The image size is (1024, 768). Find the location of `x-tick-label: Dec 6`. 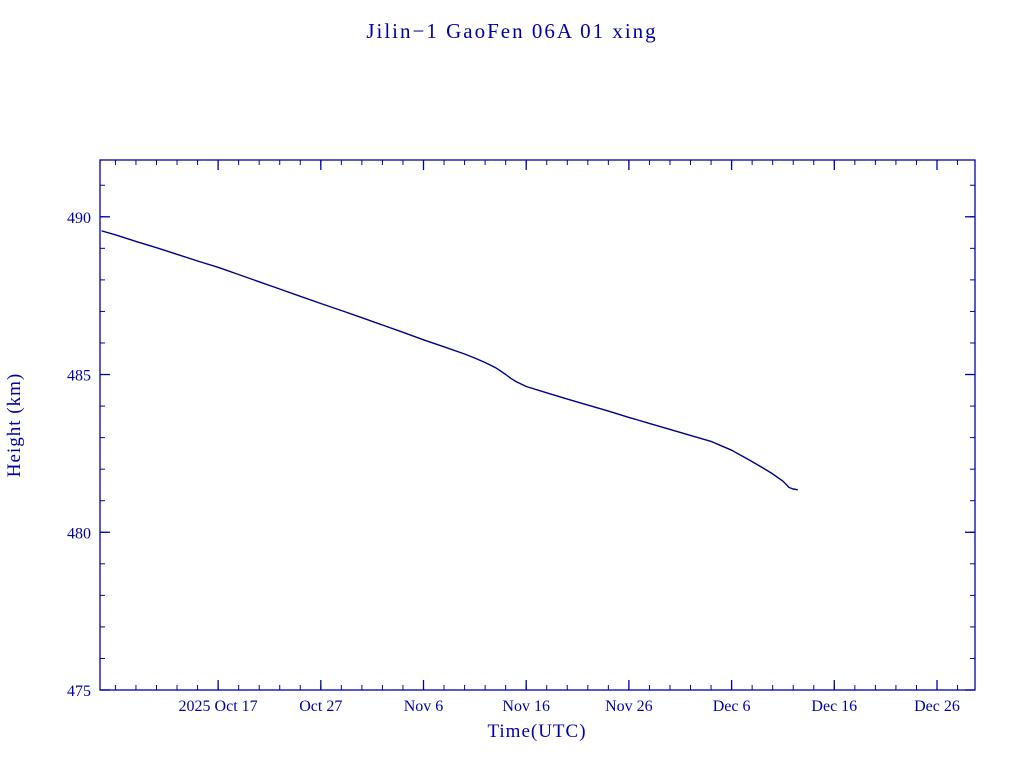

x-tick-label: Dec 6 is located at coordinates (732, 706).